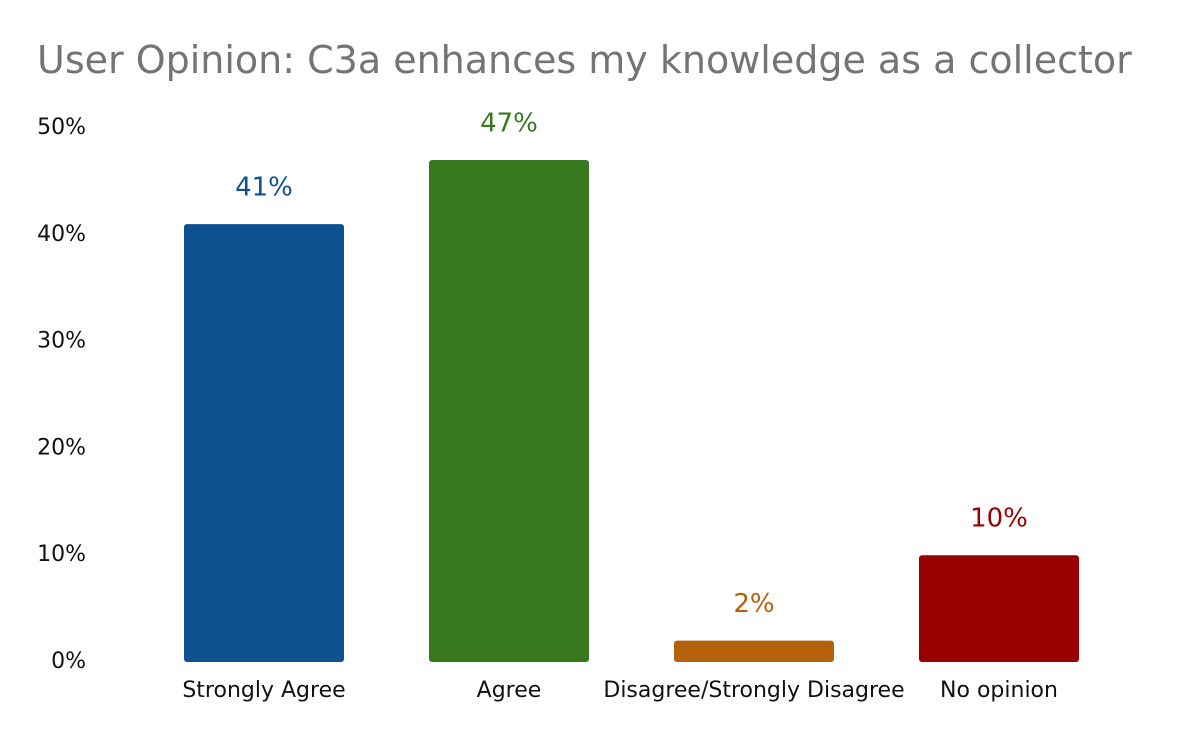  Describe the element at coordinates (61, 394) in the screenshot. I see `y-axis: 0% 10% 20% 30% 40% 50%` at that location.